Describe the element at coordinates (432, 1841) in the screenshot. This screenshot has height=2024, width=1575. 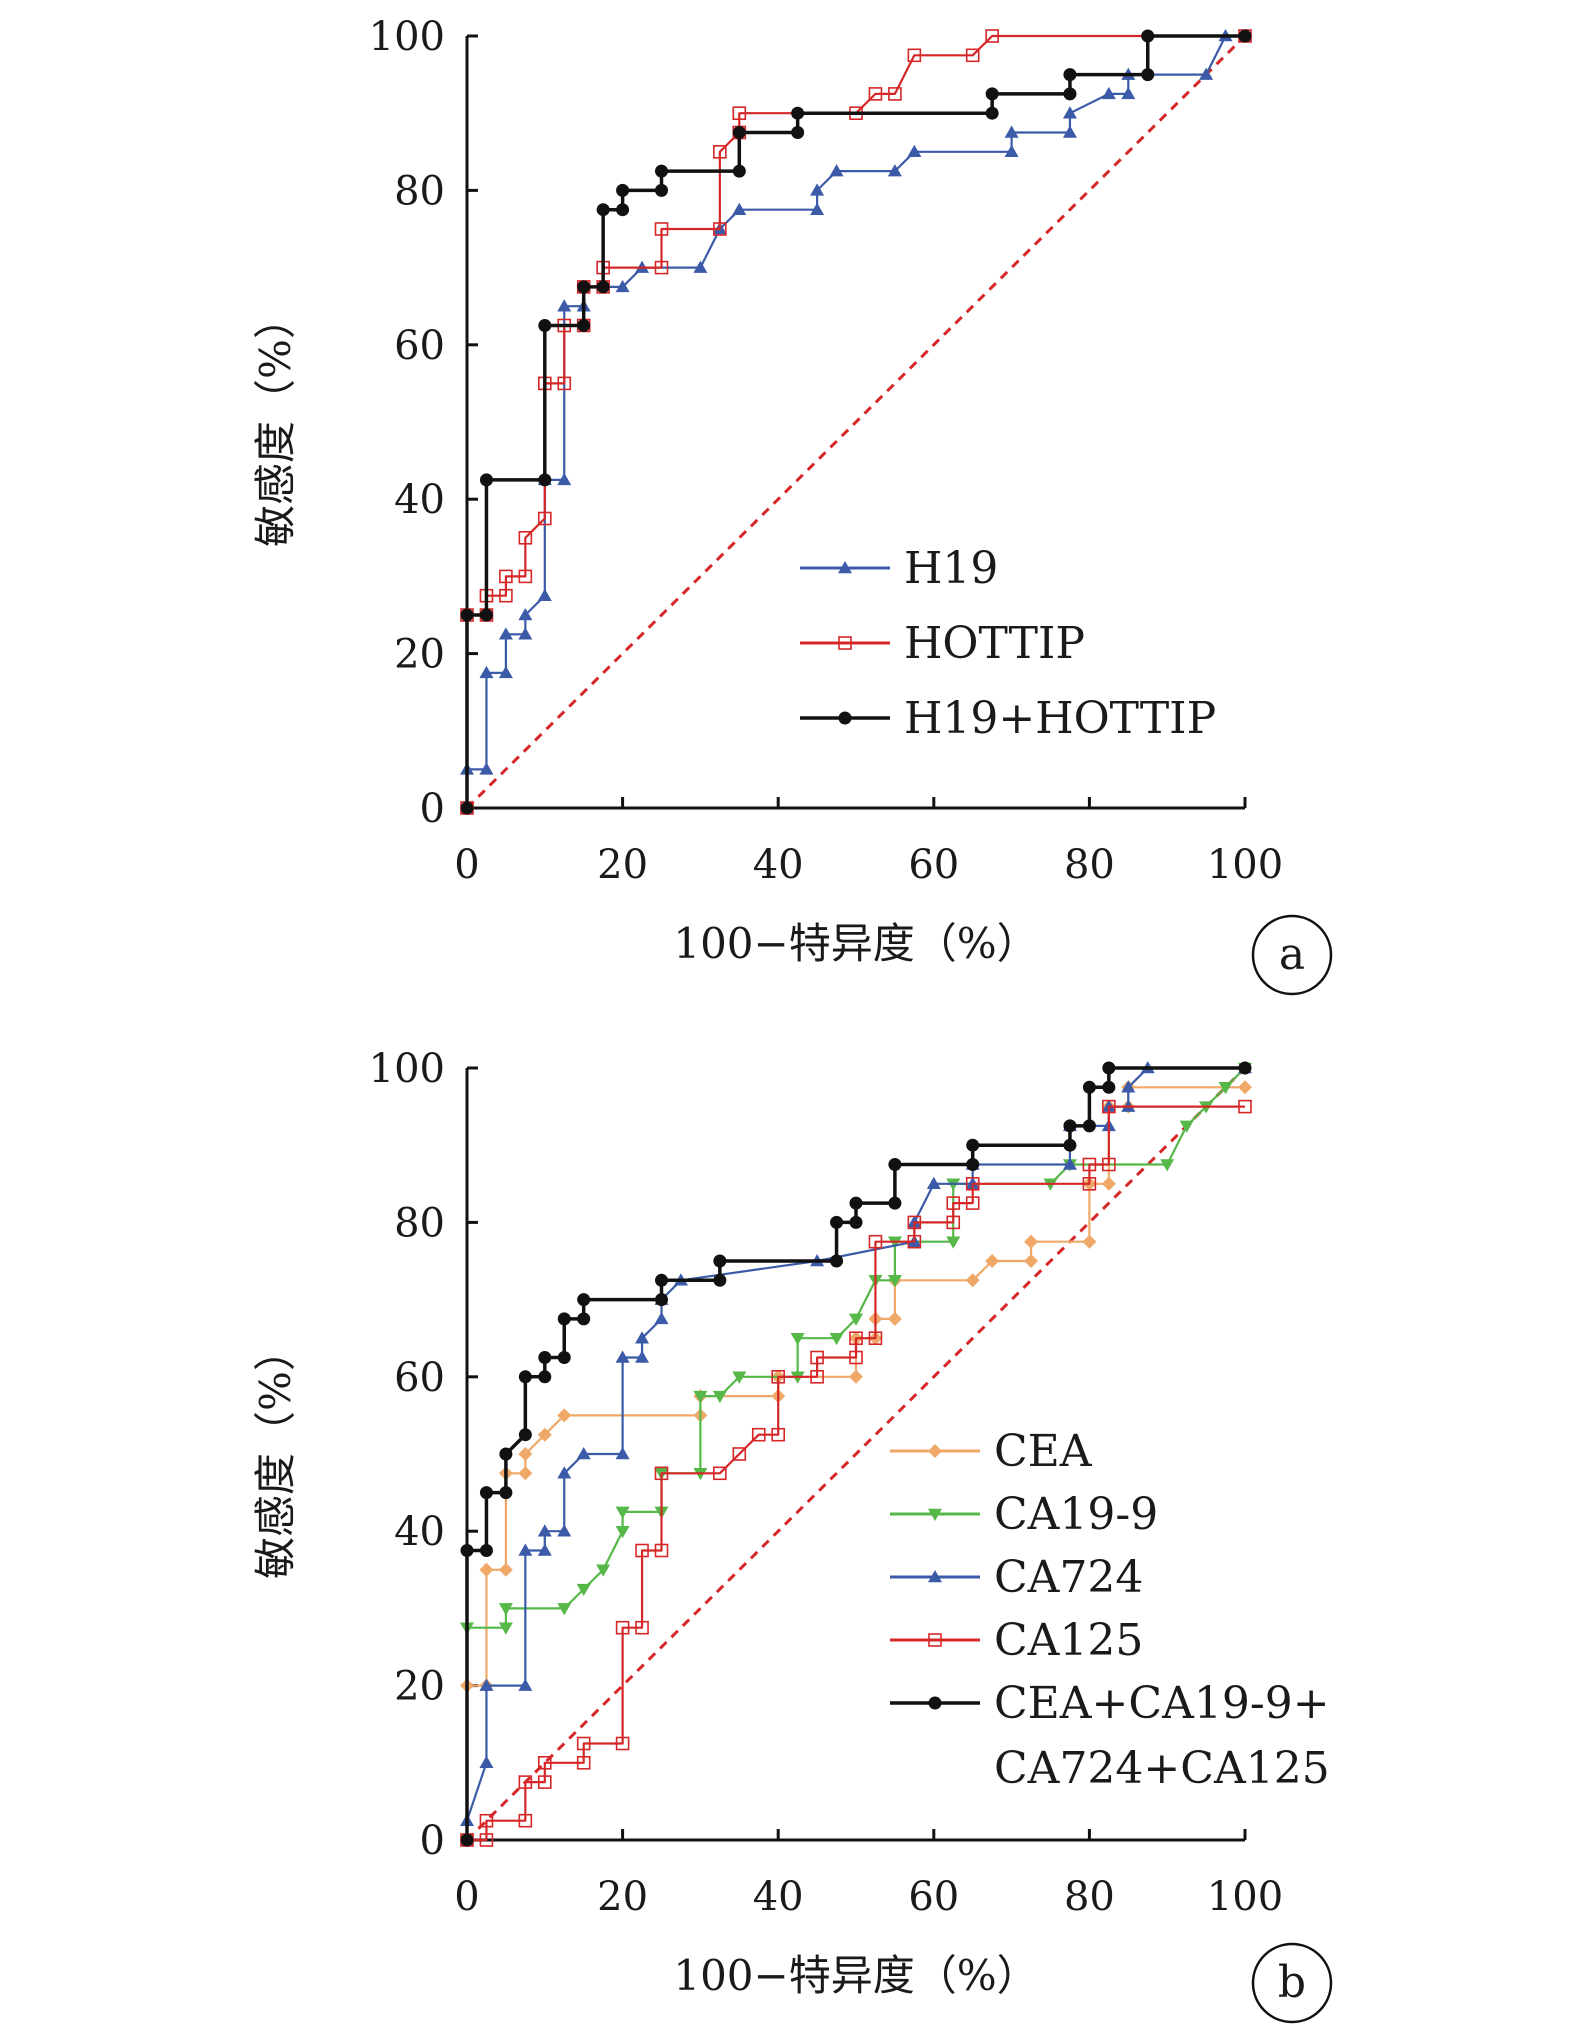
I see `y-tick-label: 0` at that location.